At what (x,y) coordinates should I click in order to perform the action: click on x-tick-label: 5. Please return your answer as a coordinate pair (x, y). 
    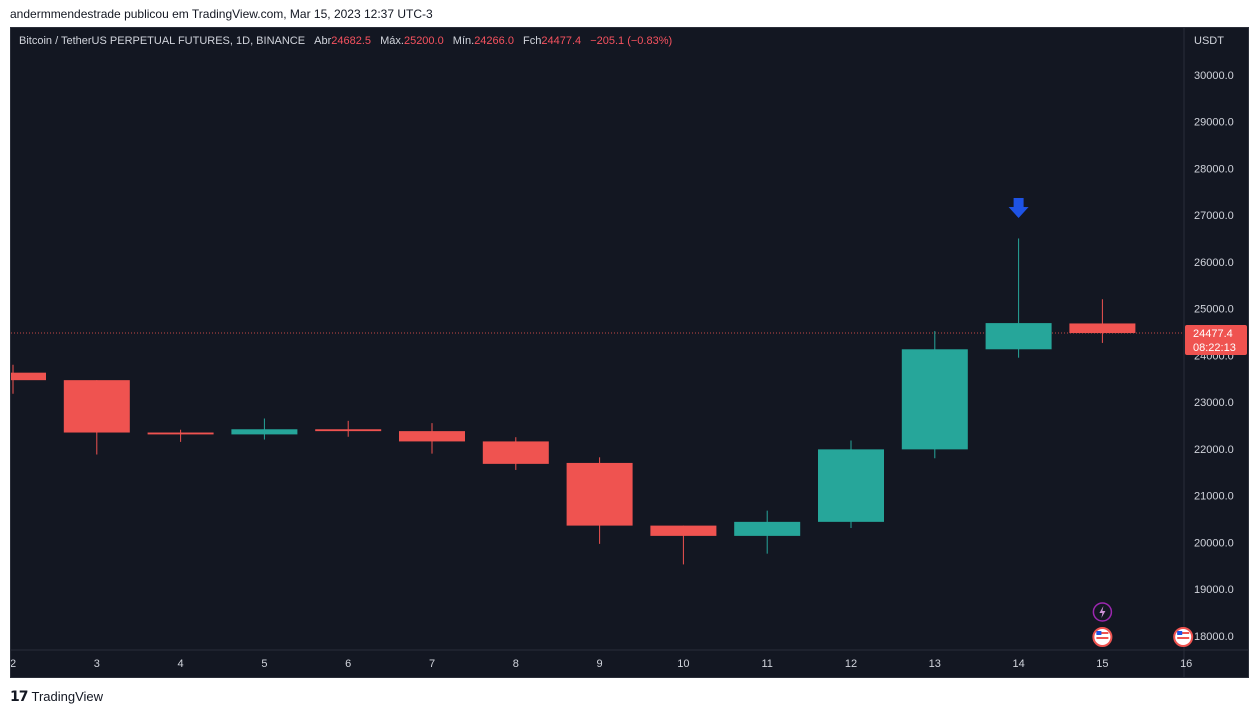
    Looking at the image, I should click on (264, 664).